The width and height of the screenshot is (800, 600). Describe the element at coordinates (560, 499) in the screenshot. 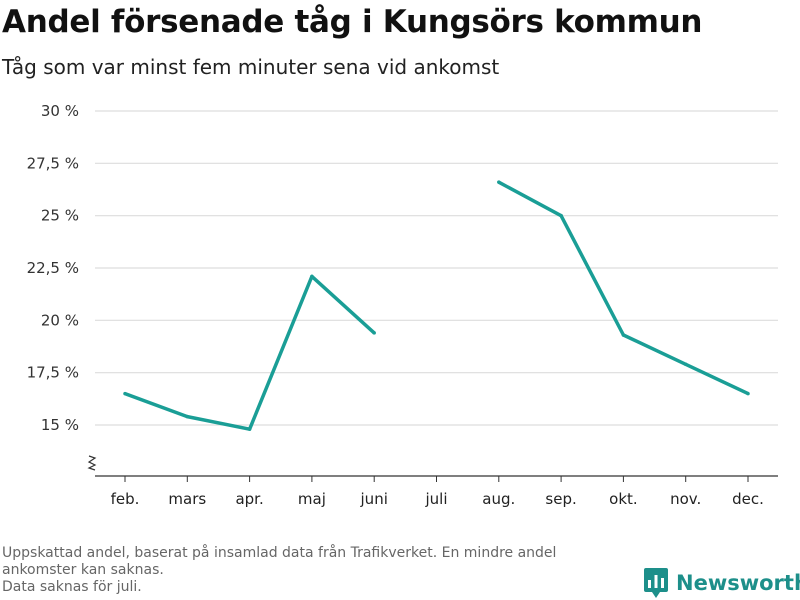

I see `x-tick-label: sep.` at that location.